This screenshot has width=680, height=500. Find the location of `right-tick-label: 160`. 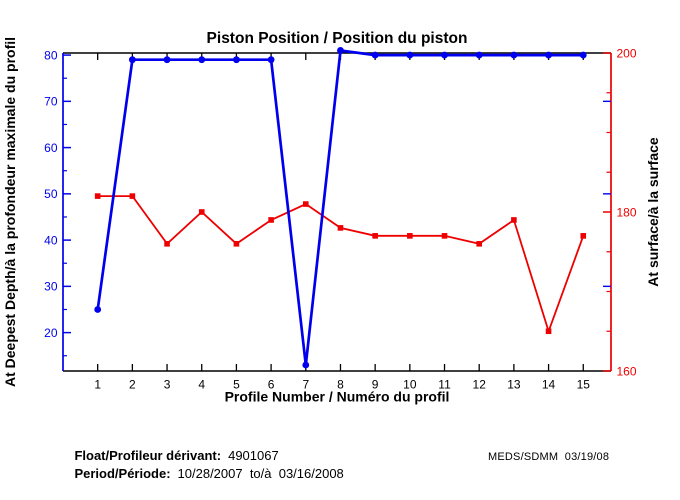

right-tick-label: 160 is located at coordinates (627, 371).